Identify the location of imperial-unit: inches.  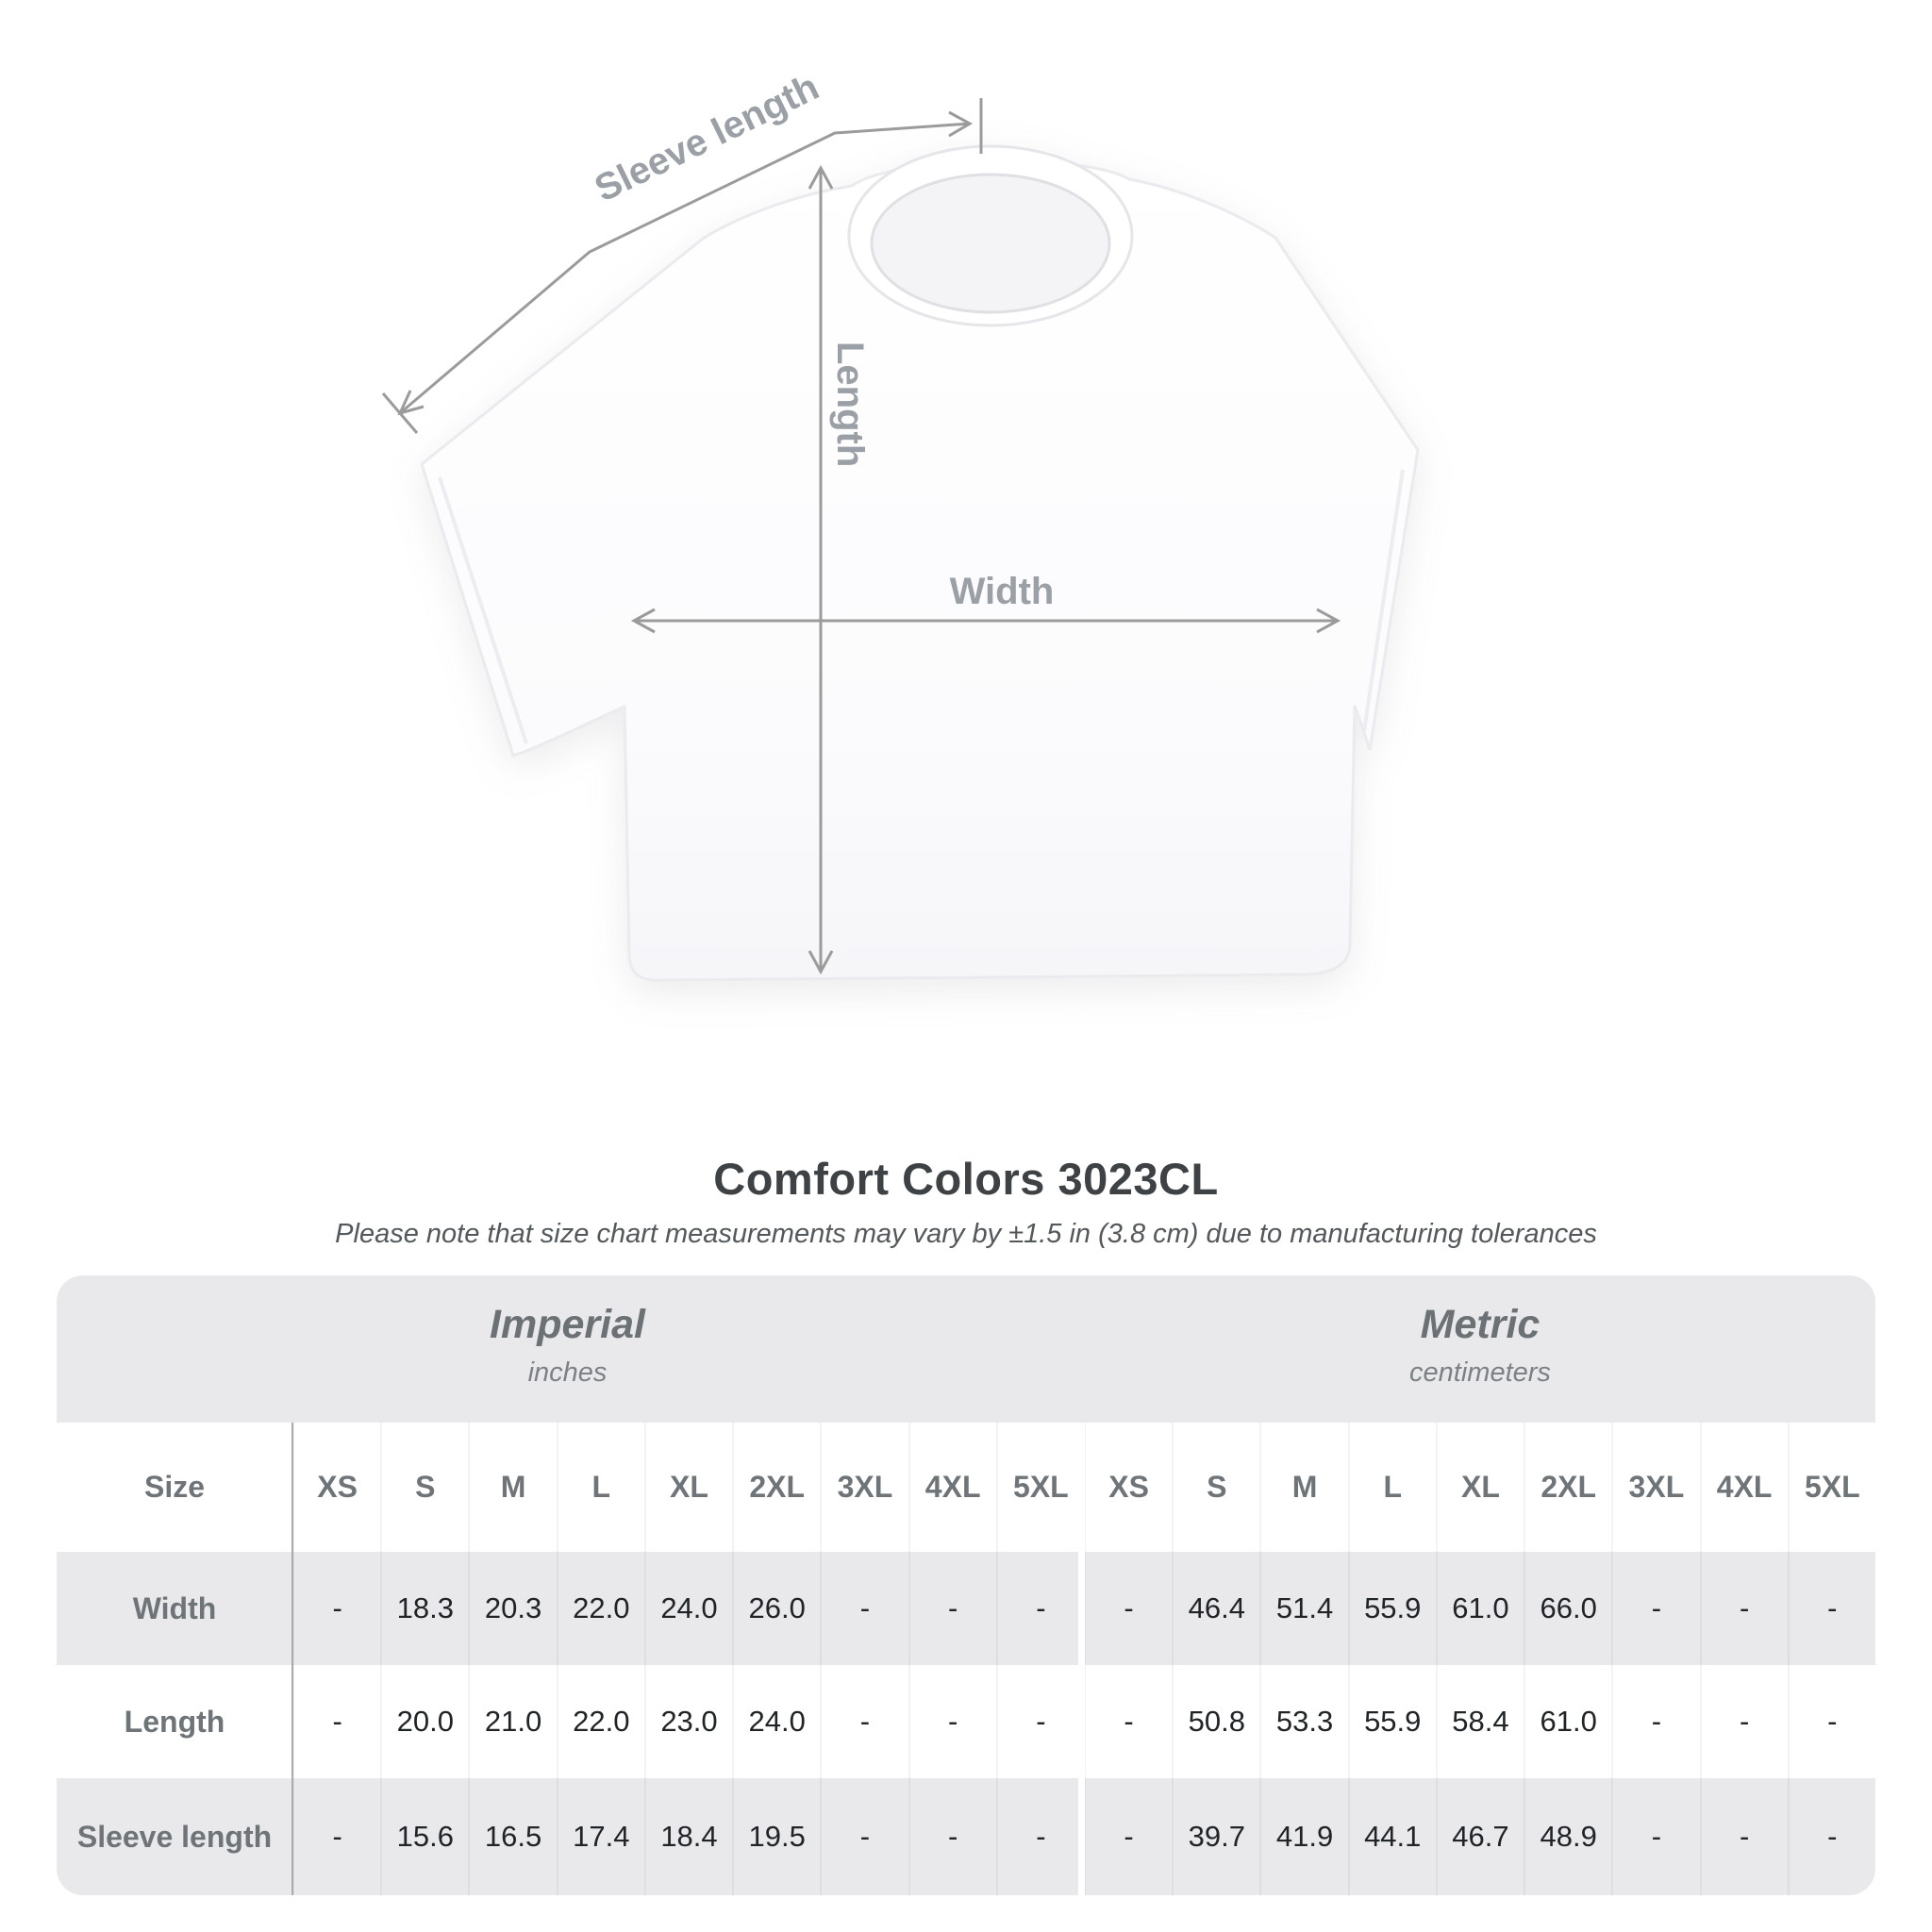
(567, 1373).